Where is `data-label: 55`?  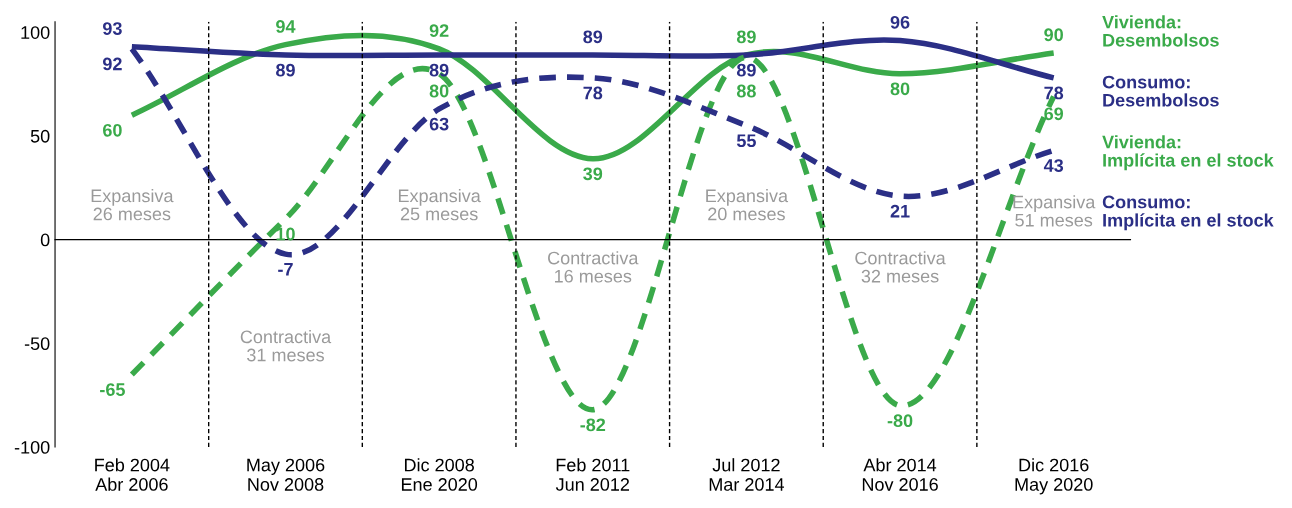 data-label: 55 is located at coordinates (746, 141).